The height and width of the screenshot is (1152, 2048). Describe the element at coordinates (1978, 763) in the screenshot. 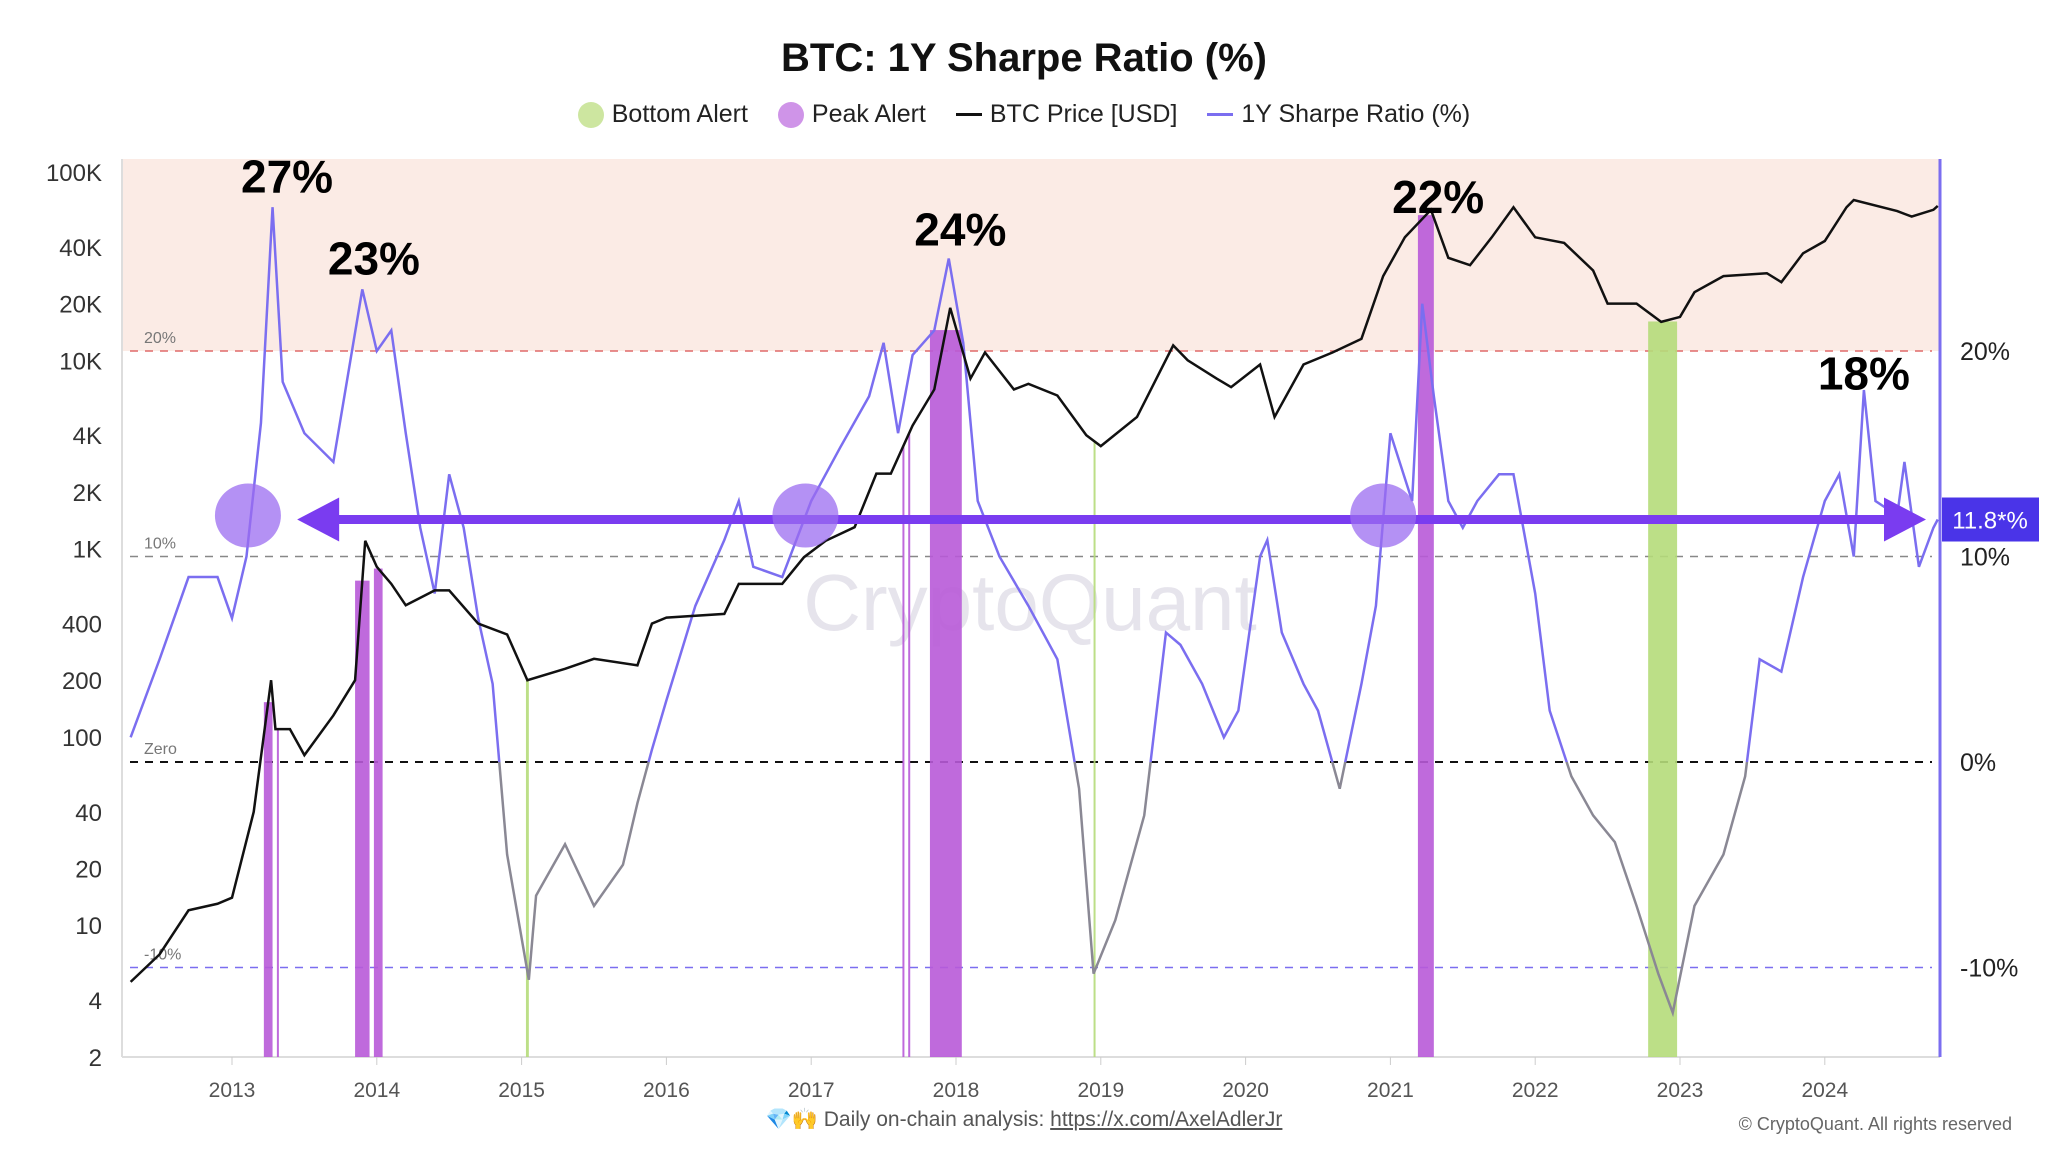

I see `y-right-tick-label: 0%` at that location.